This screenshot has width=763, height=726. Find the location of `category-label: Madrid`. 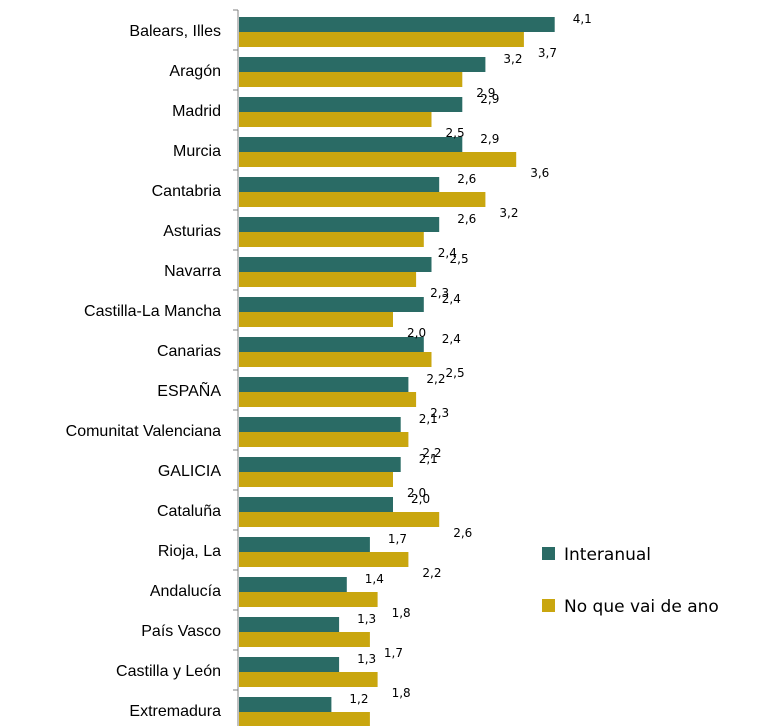

category-label: Madrid is located at coordinates (196, 111).